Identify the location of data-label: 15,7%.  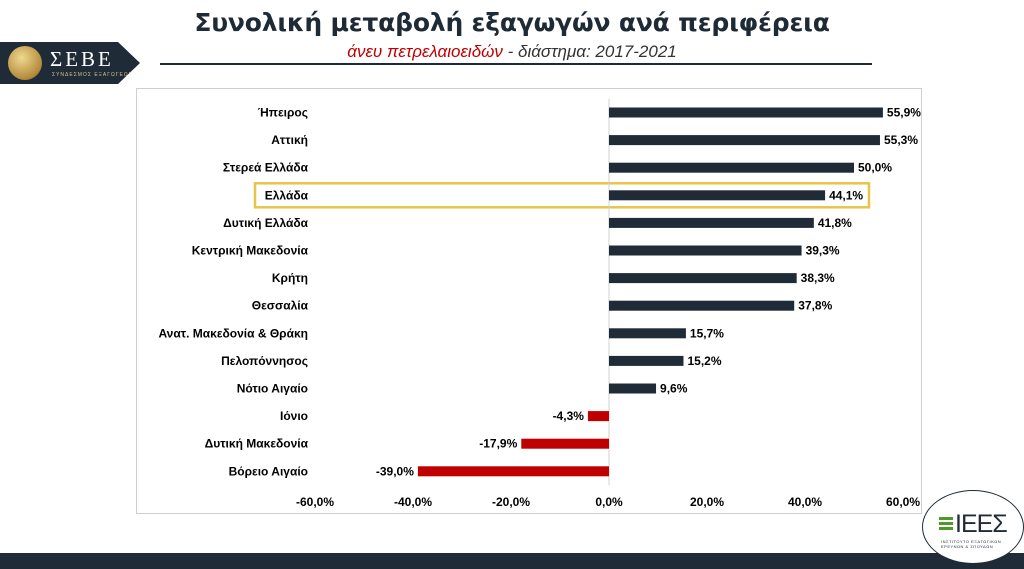
(707, 333).